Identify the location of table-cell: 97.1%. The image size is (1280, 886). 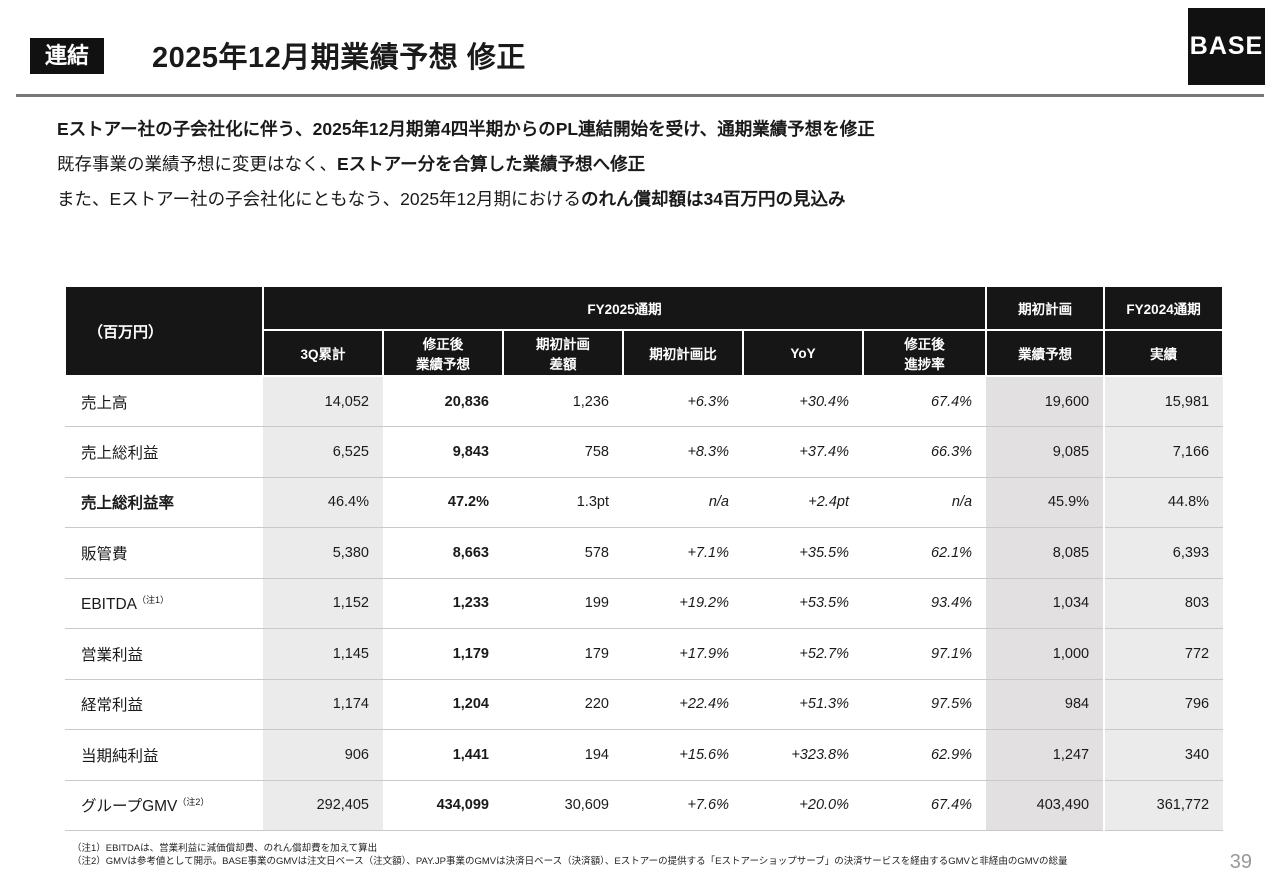
(925, 654).